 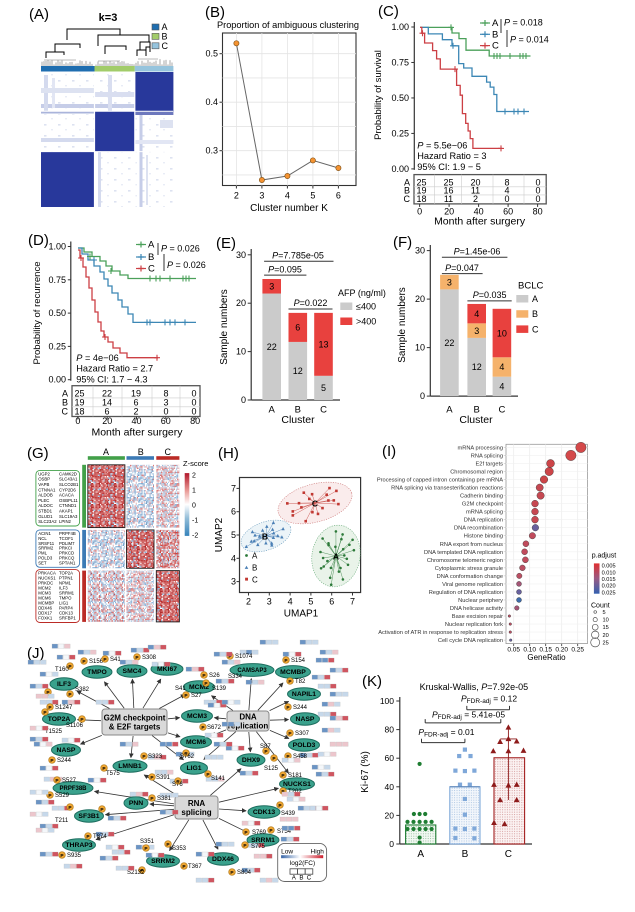 What do you see at coordinates (478, 529) in the screenshot?
I see `svg-text: DNA recombination` at bounding box center [478, 529].